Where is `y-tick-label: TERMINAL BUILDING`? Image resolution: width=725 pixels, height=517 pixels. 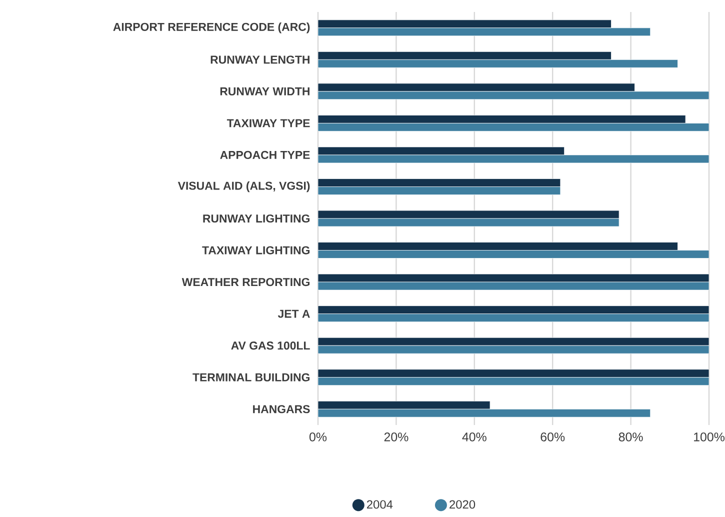
y-tick-label: TERMINAL BUILDING is located at coordinates (251, 377).